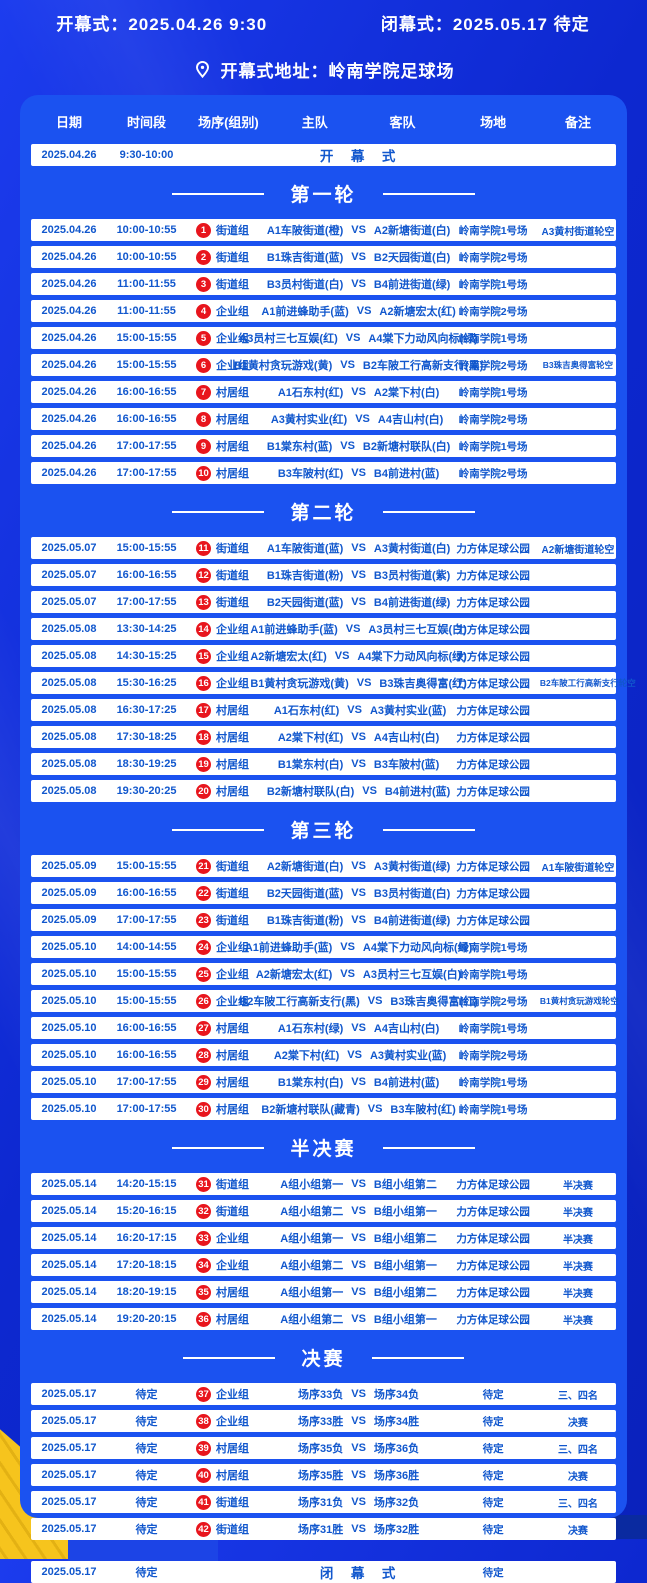 This screenshot has width=647, height=1583. Describe the element at coordinates (203, 1394) in the screenshot. I see `match-number-badge: 37` at that location.